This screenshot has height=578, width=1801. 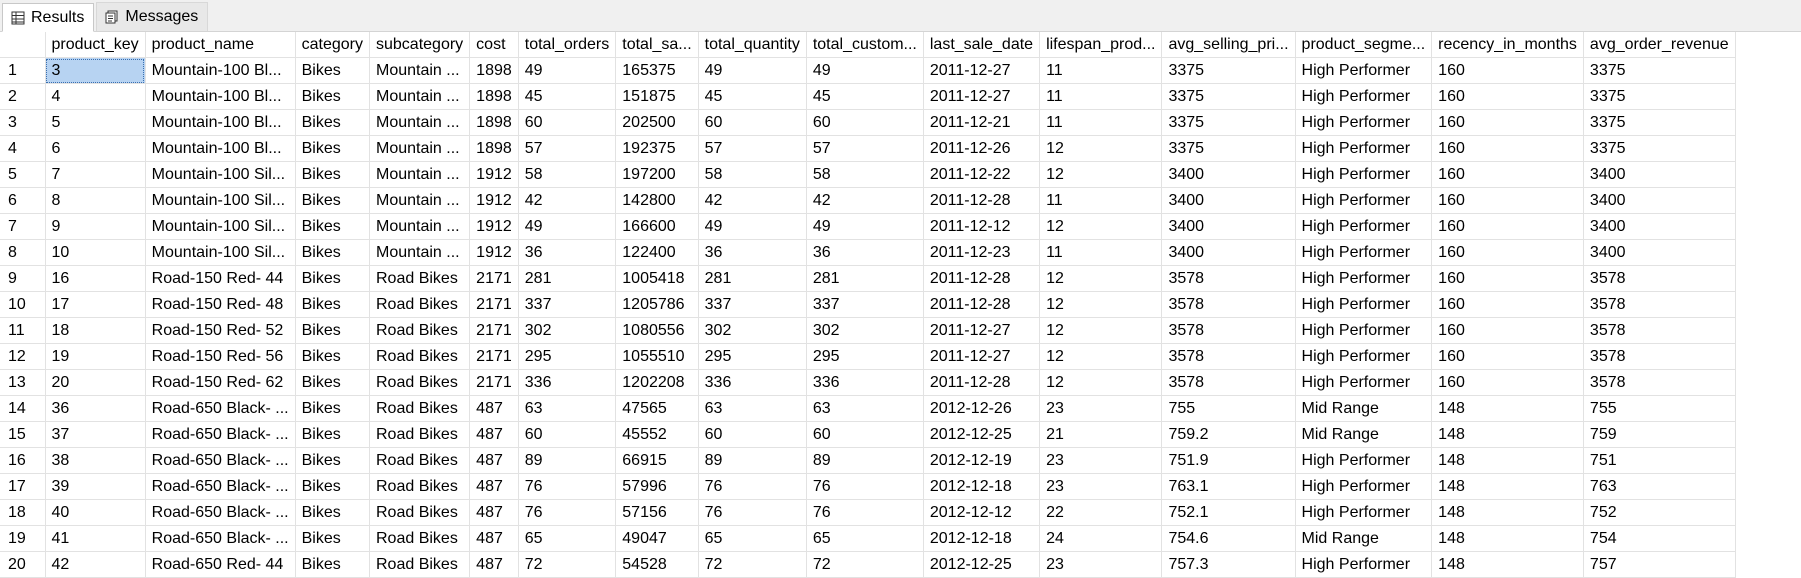 I want to click on row-number: 10, so click(x=23, y=304).